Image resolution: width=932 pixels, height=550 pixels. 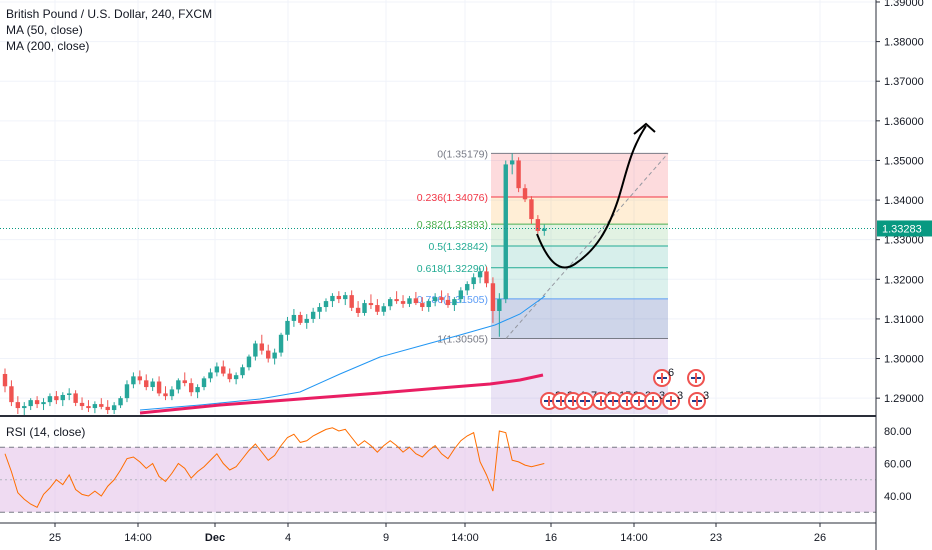 I want to click on rsi-tick-label: 60.00, so click(x=898, y=465).